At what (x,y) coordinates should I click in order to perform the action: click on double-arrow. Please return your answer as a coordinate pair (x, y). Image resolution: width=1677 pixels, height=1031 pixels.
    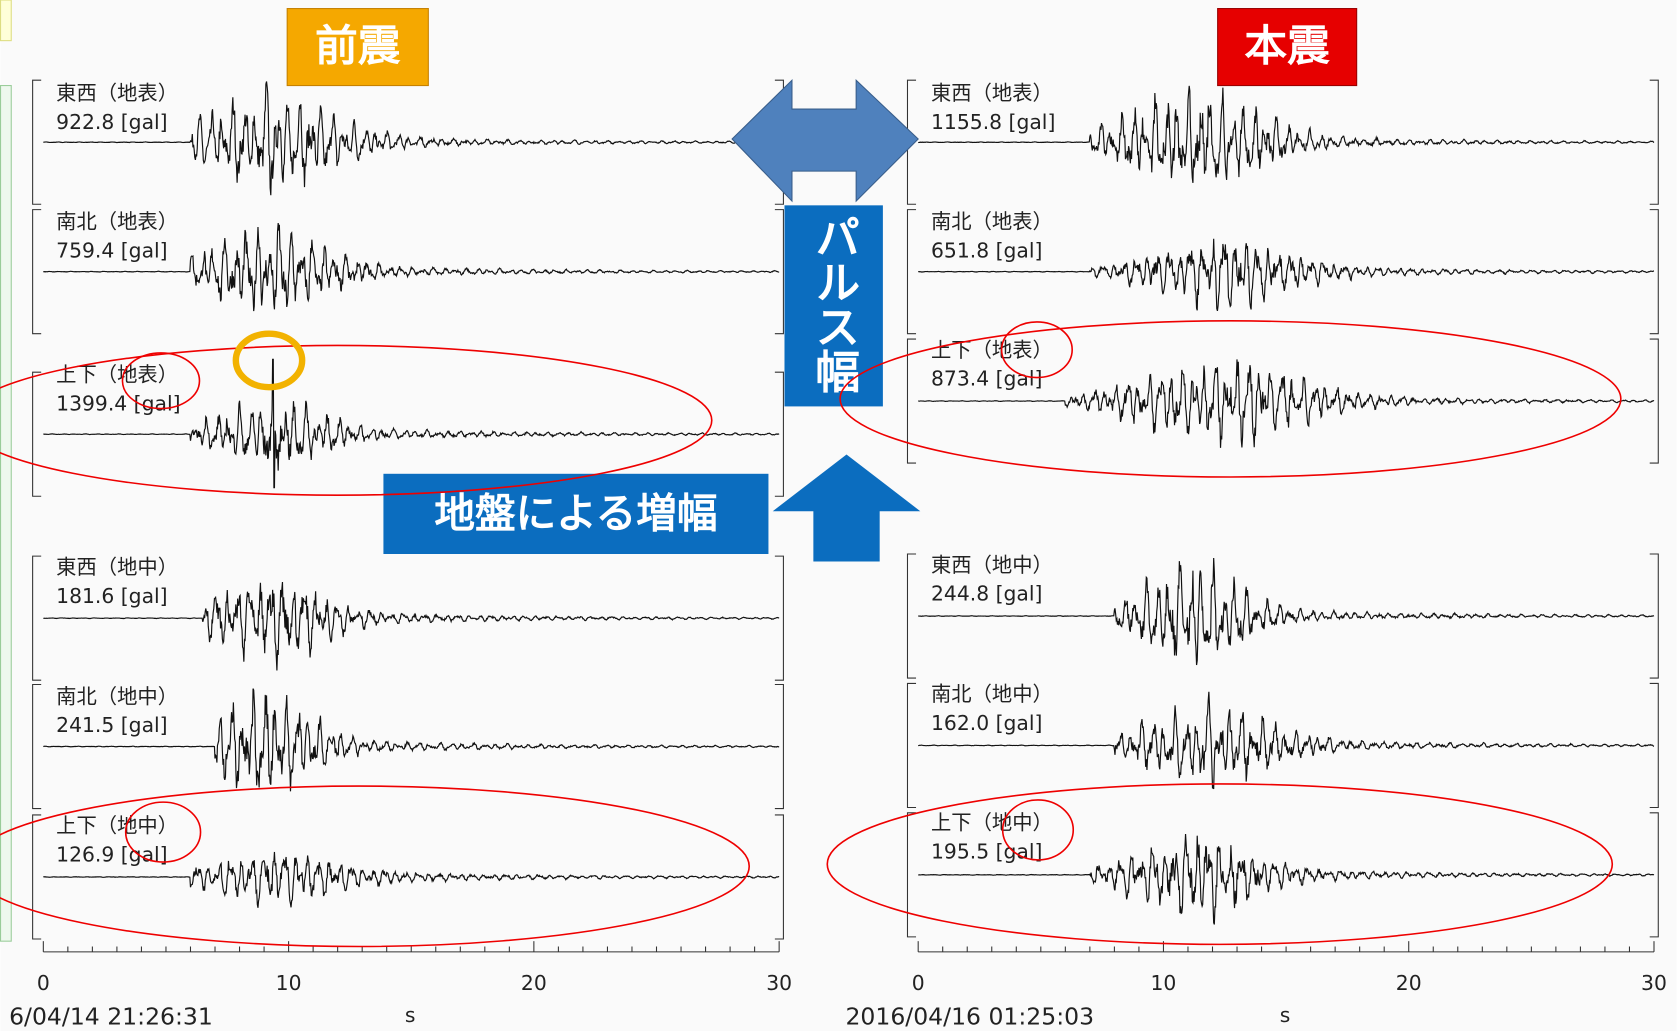
    Looking at the image, I should click on (825, 140).